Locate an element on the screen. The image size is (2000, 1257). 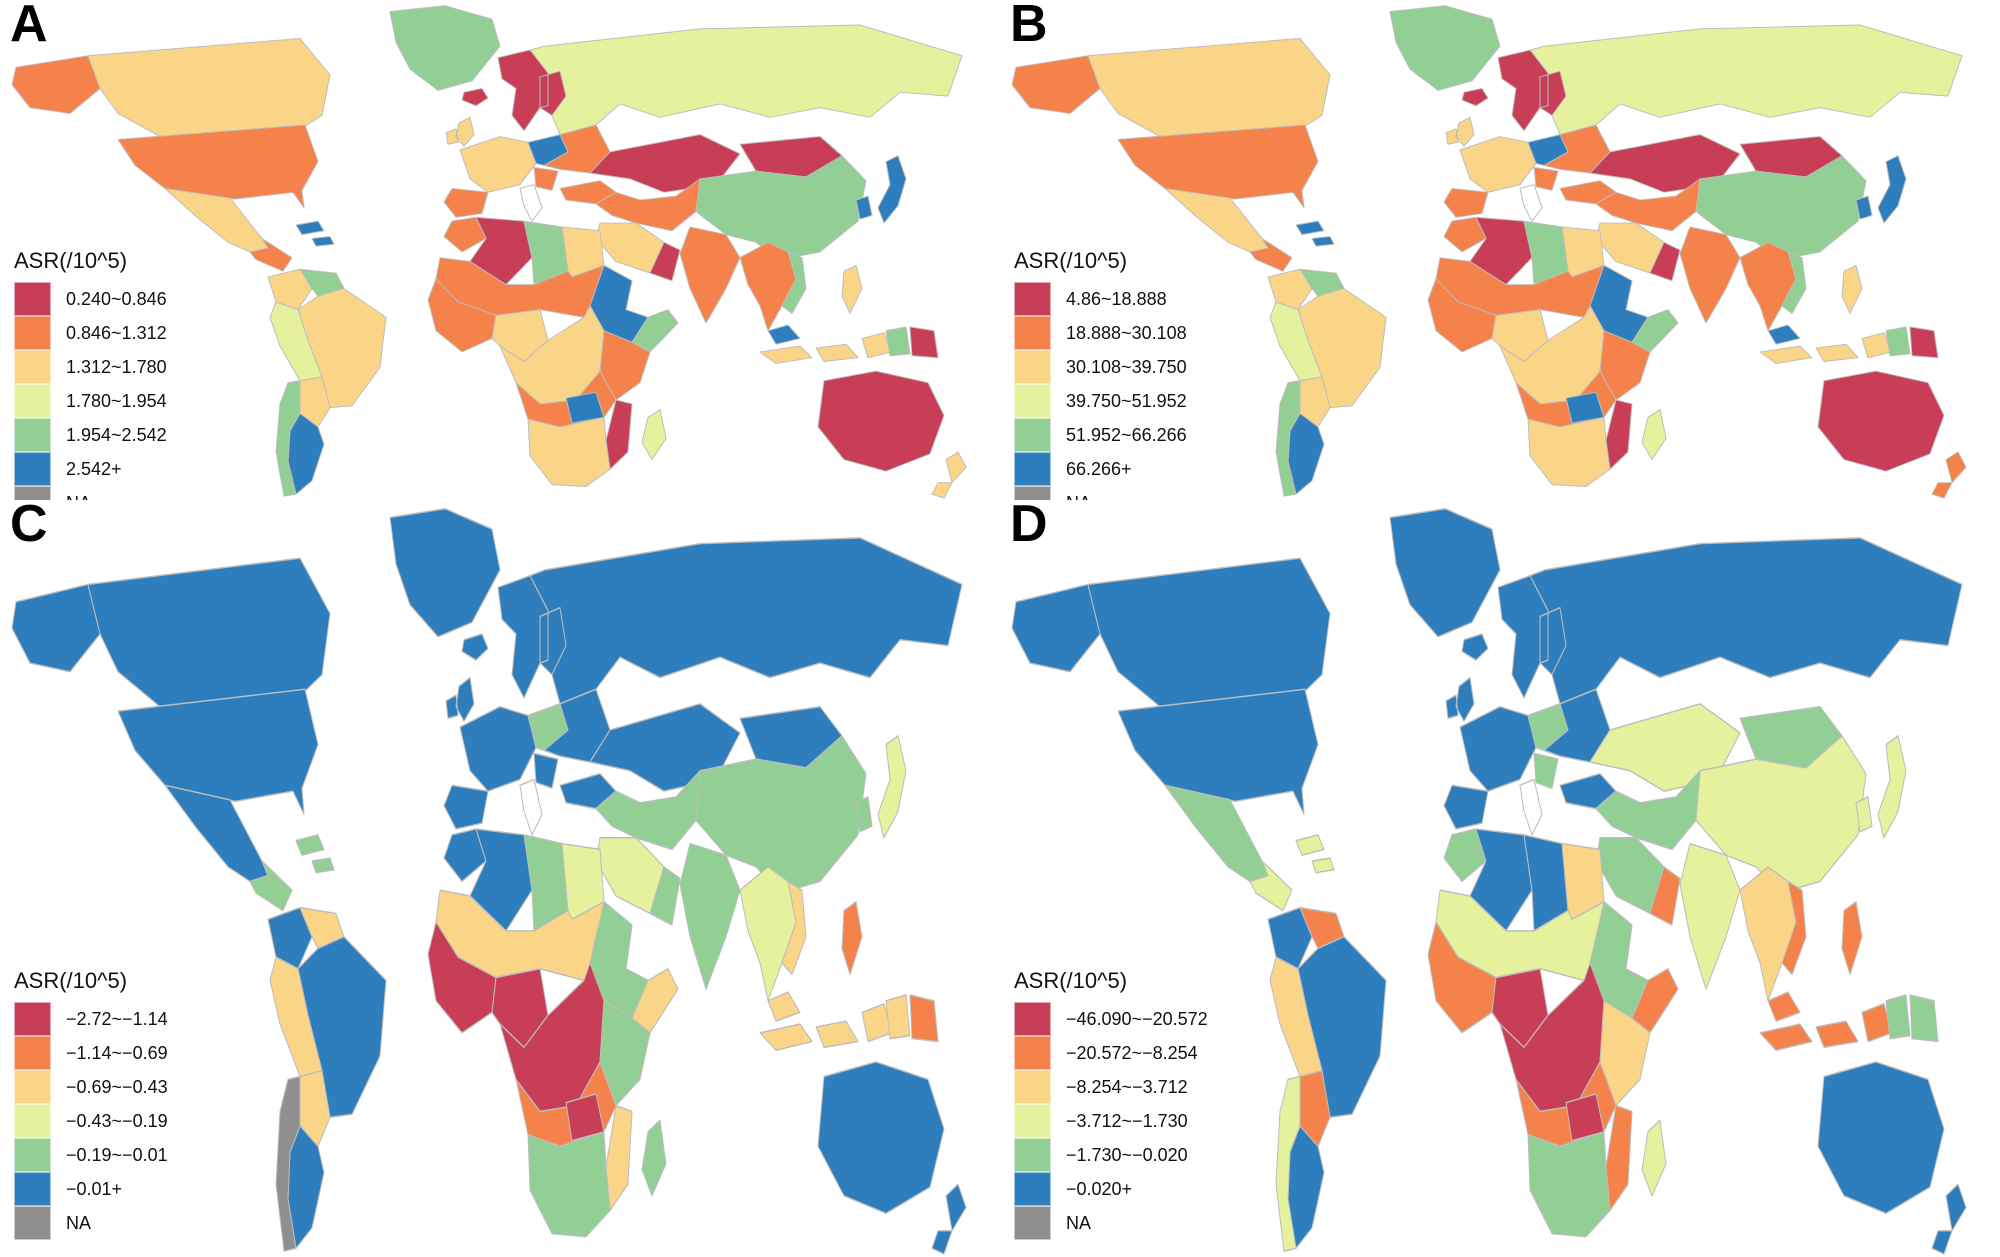
legend-item-label: 4.86~18.888 is located at coordinates (1116, 298).